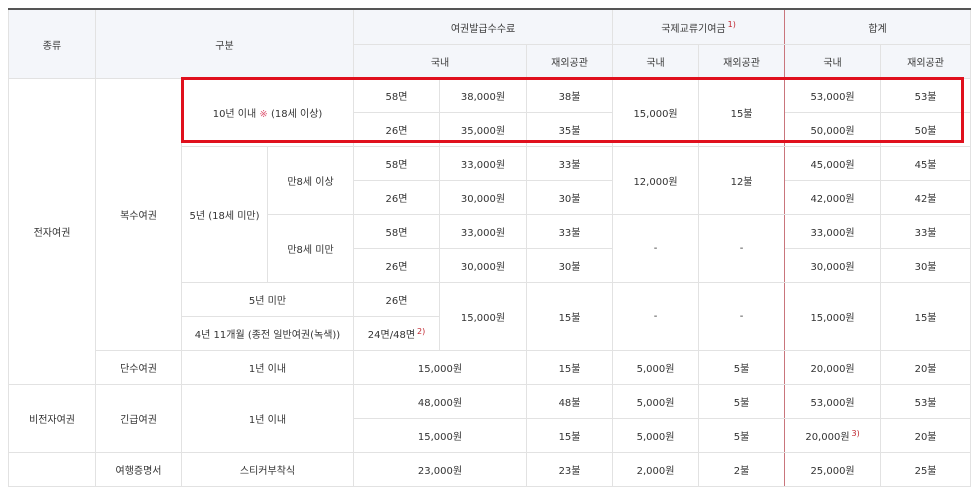 The width and height of the screenshot is (975, 492). I want to click on label-sticker: 스티커부착식, so click(267, 469).